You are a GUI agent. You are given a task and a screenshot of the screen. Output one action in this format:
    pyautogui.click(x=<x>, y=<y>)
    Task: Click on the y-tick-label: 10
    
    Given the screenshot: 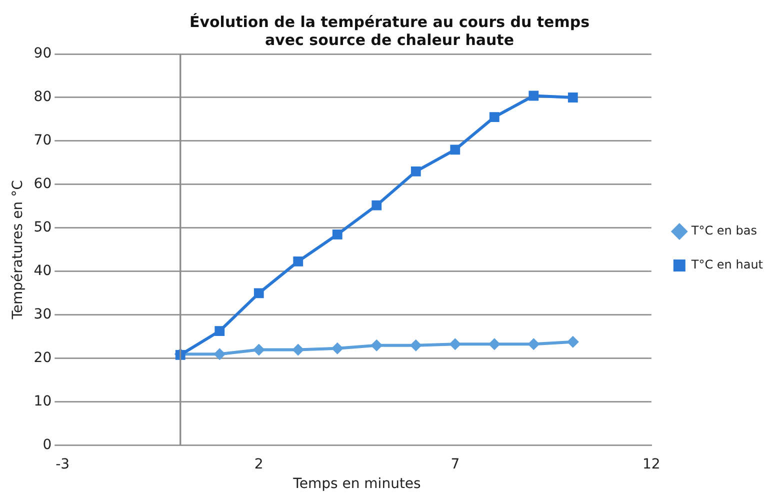 What is the action you would take?
    pyautogui.click(x=43, y=402)
    